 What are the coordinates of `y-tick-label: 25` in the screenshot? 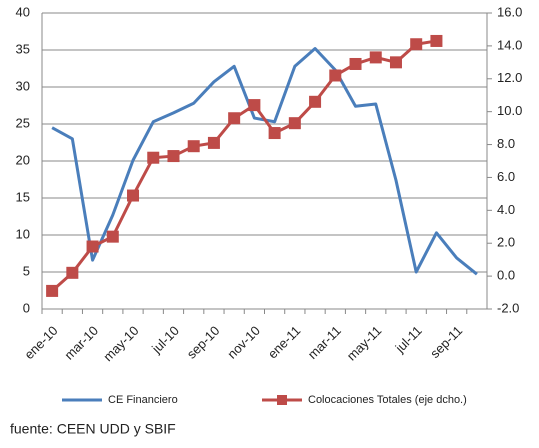 It's located at (23, 122).